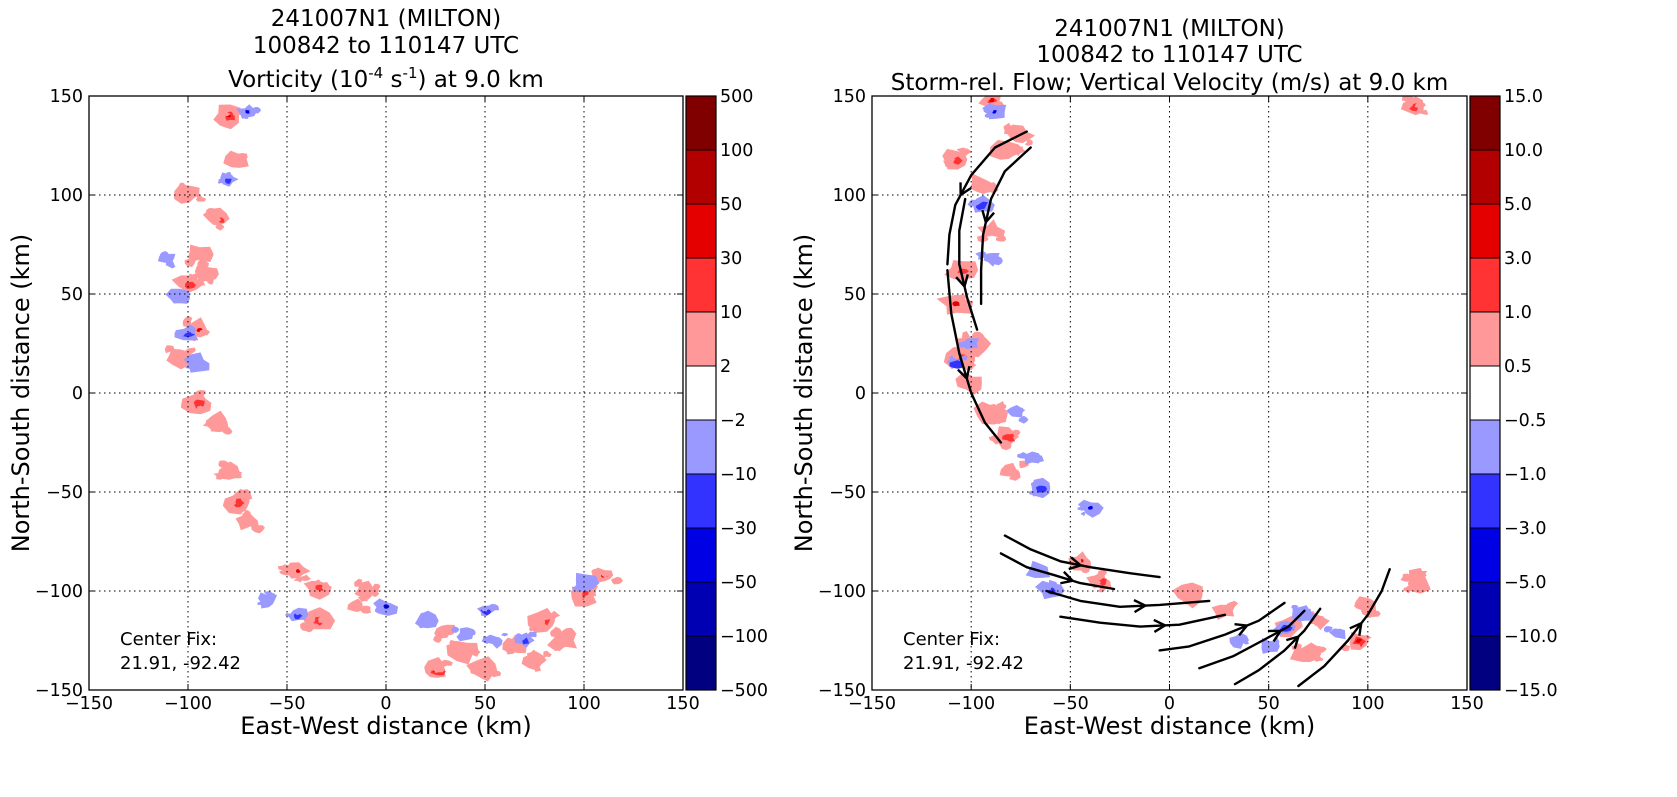 The image size is (1677, 797). Describe the element at coordinates (1525, 475) in the screenshot. I see `colorbar-label: −1.0` at that location.